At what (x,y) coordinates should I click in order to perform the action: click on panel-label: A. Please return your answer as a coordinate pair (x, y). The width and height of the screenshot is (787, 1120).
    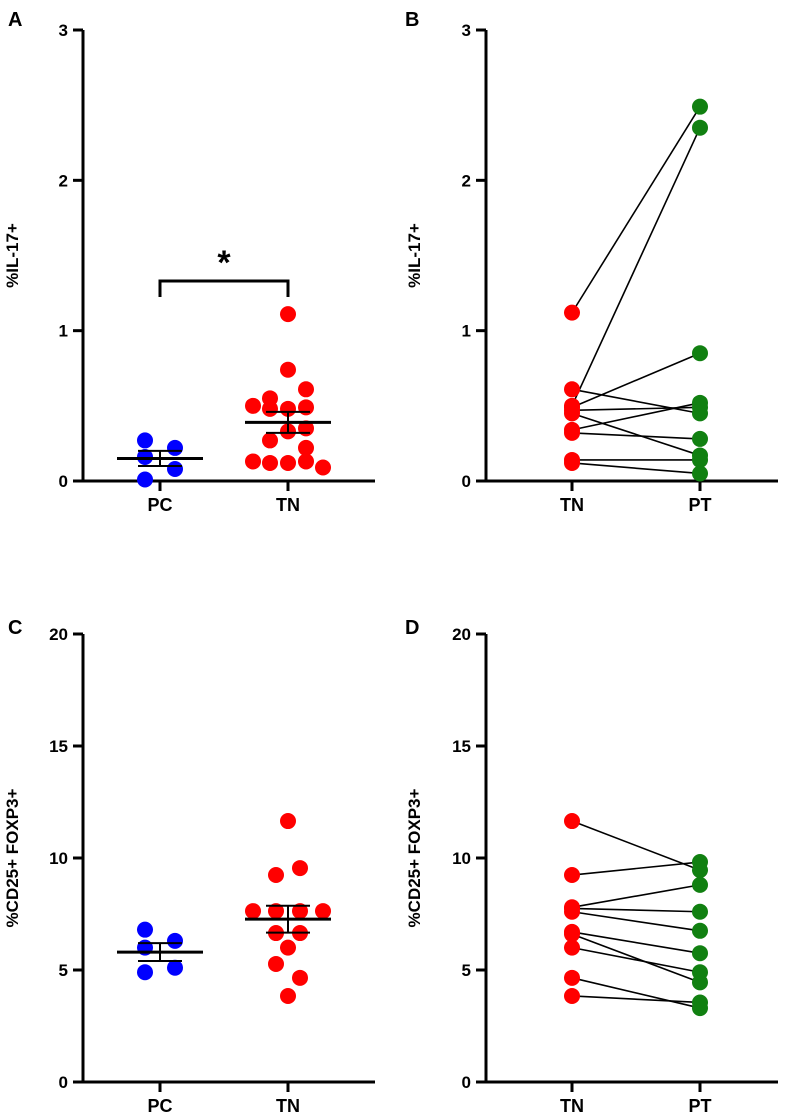
    Looking at the image, I should click on (15, 20).